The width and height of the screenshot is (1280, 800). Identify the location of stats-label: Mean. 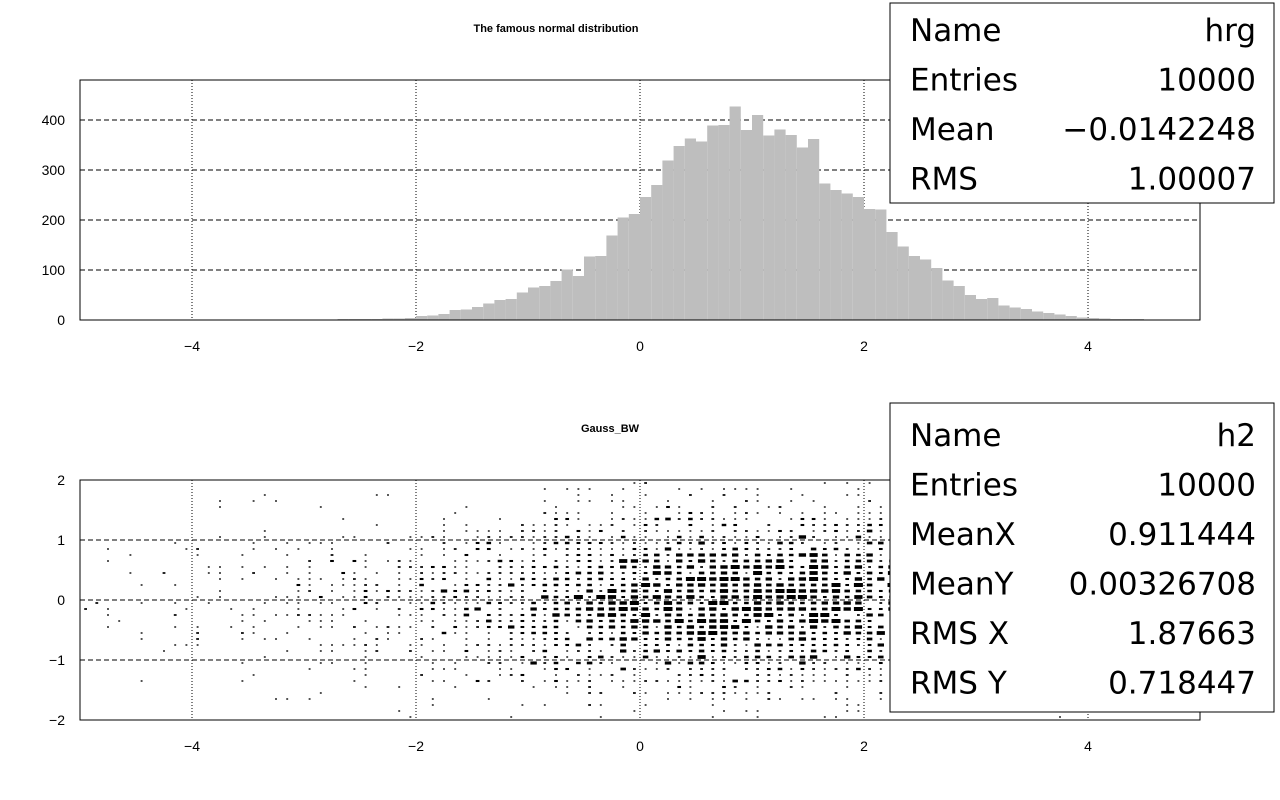
(952, 130).